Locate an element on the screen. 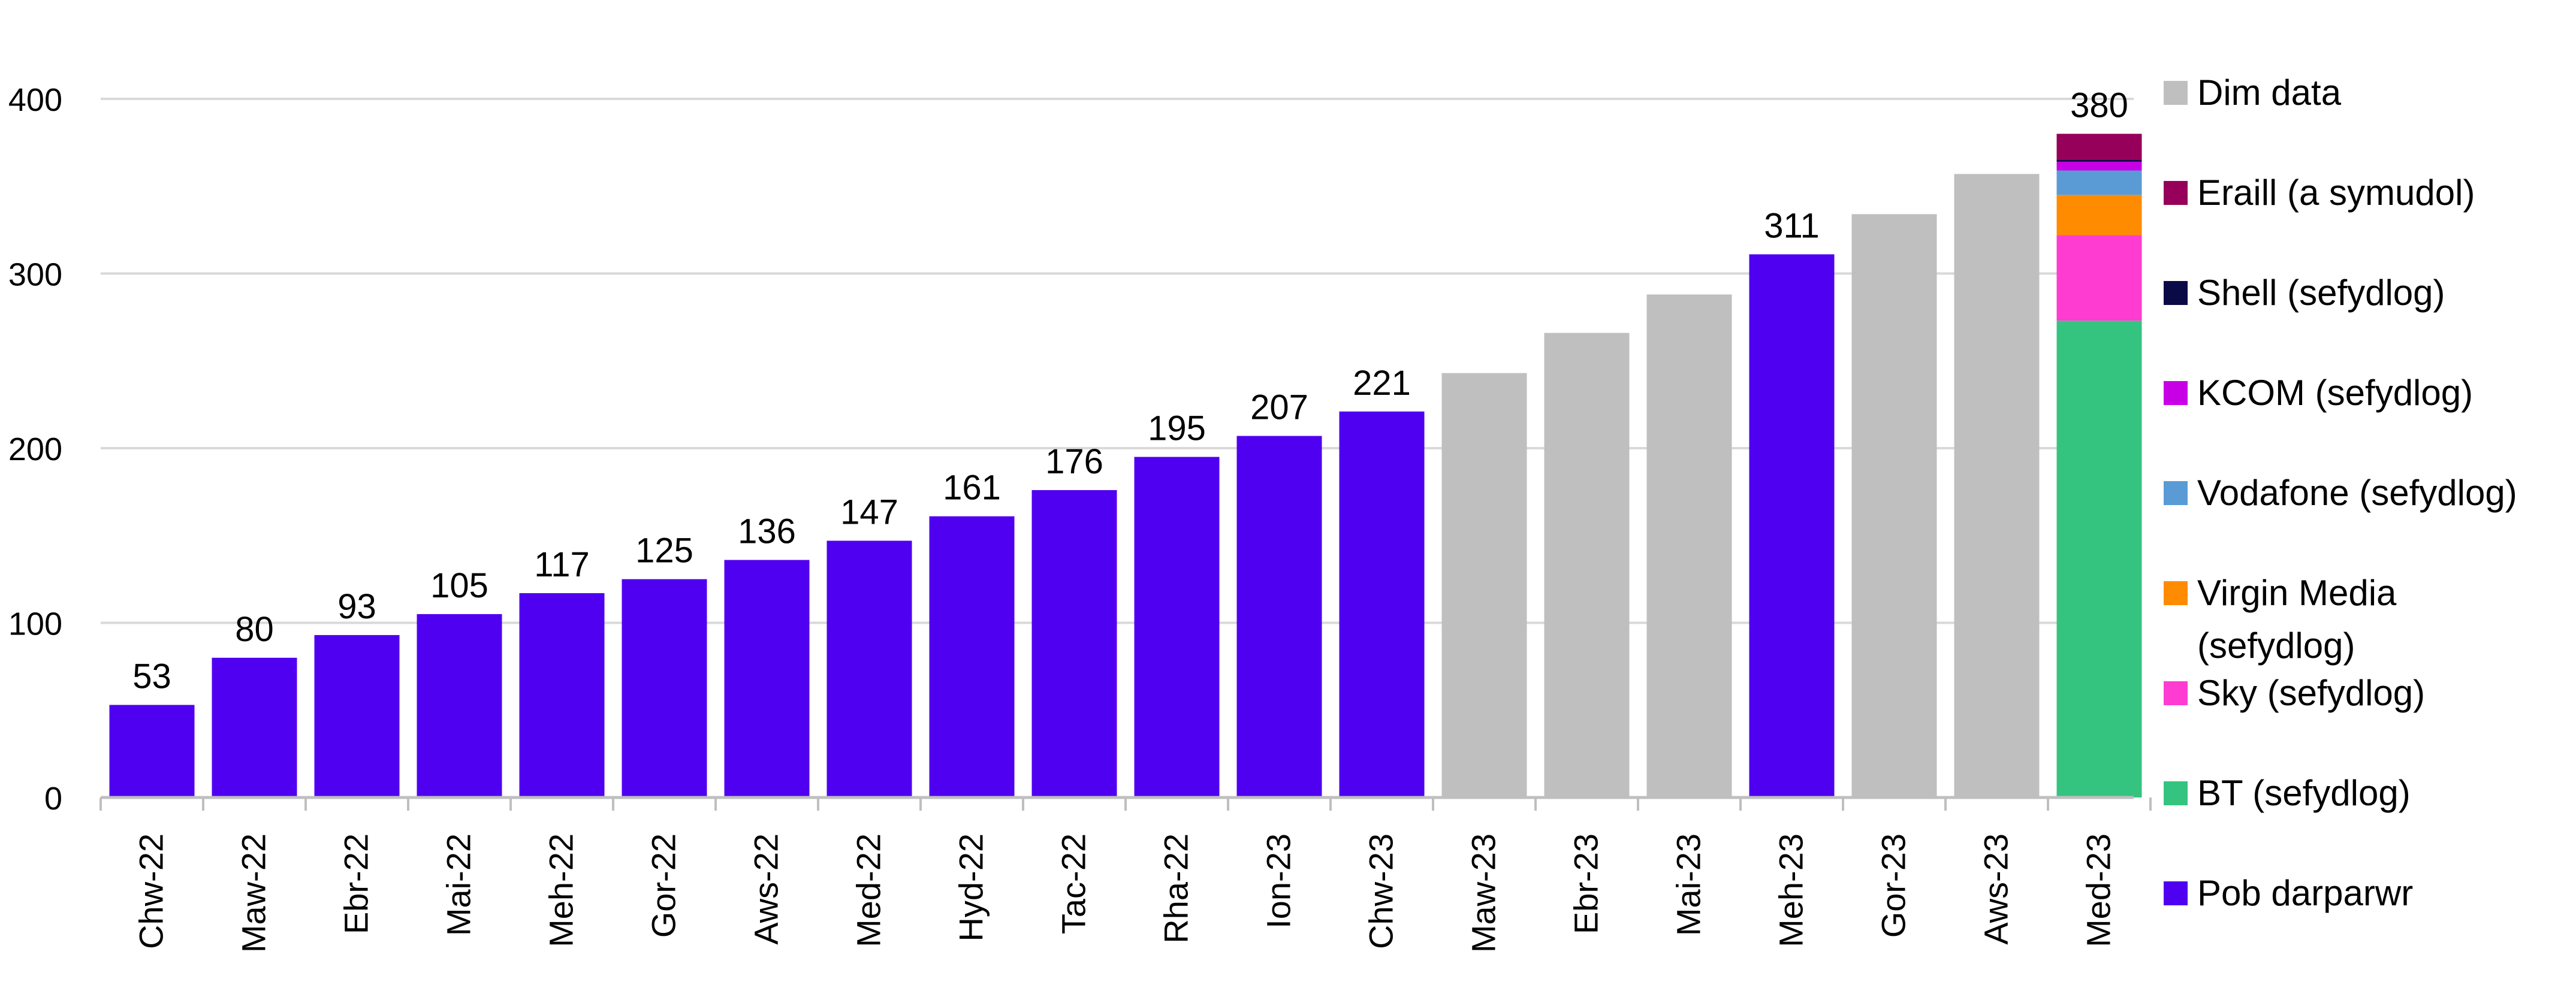  bar-rha-22-pob-darparwr is located at coordinates (1177, 627).